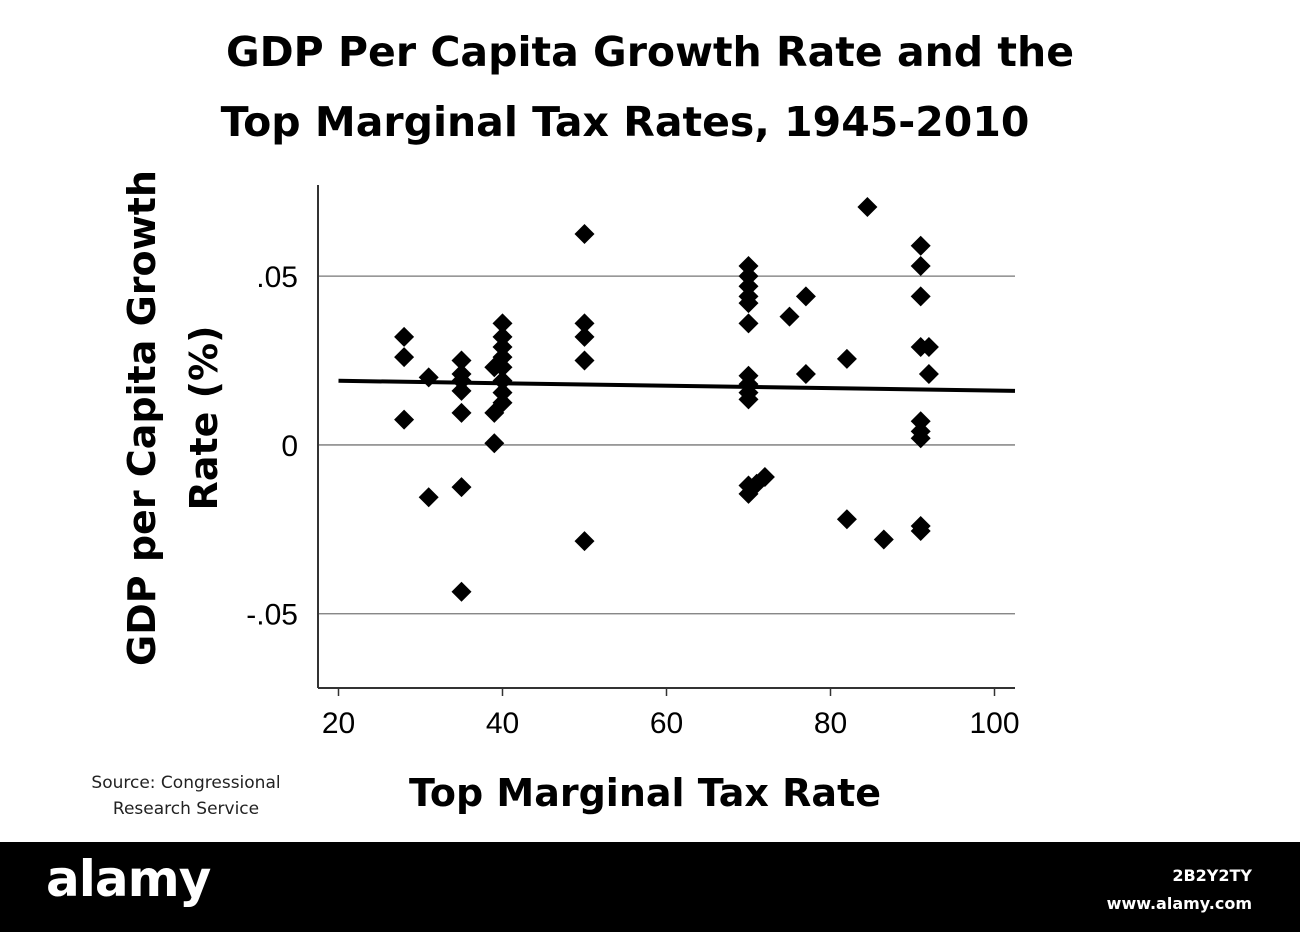  I want to click on trend-line-group, so click(677, 385).